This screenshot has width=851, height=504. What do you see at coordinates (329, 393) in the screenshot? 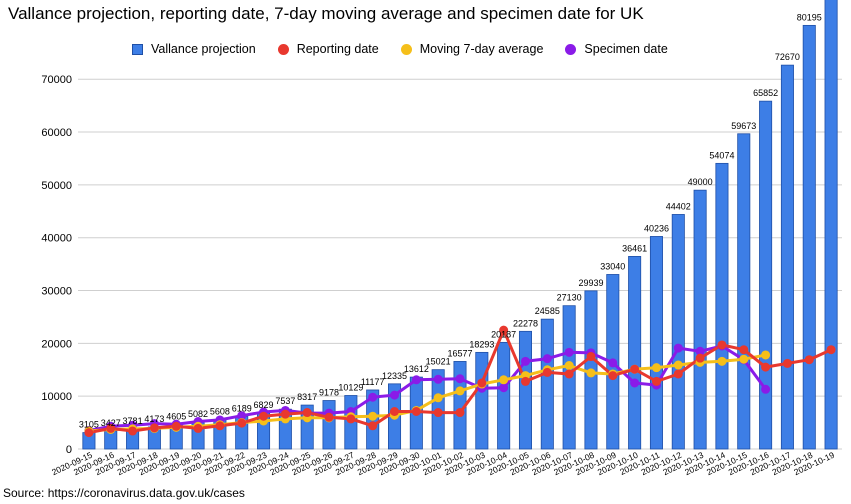
I see `bar-data-label: 9178` at bounding box center [329, 393].